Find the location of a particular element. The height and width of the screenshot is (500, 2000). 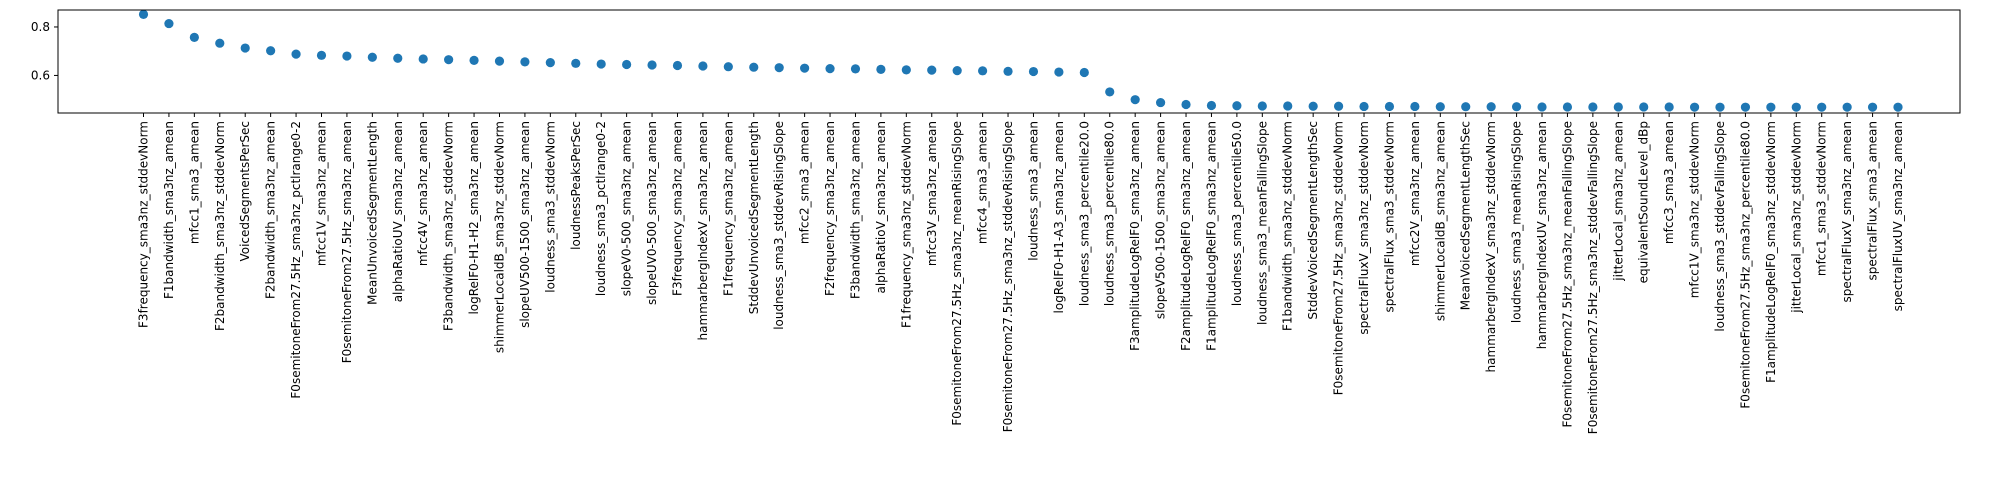

x-tick-label: F2amplitudeLogRelF0_sma3nz_amean is located at coordinates (1186, 236).